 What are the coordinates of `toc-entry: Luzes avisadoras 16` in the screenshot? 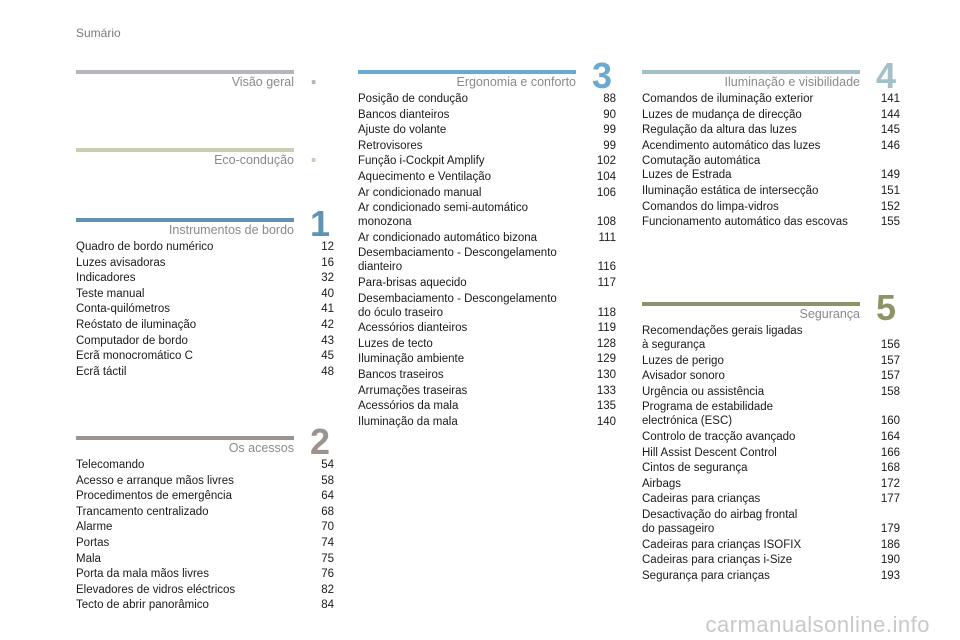 It's located at (205, 263).